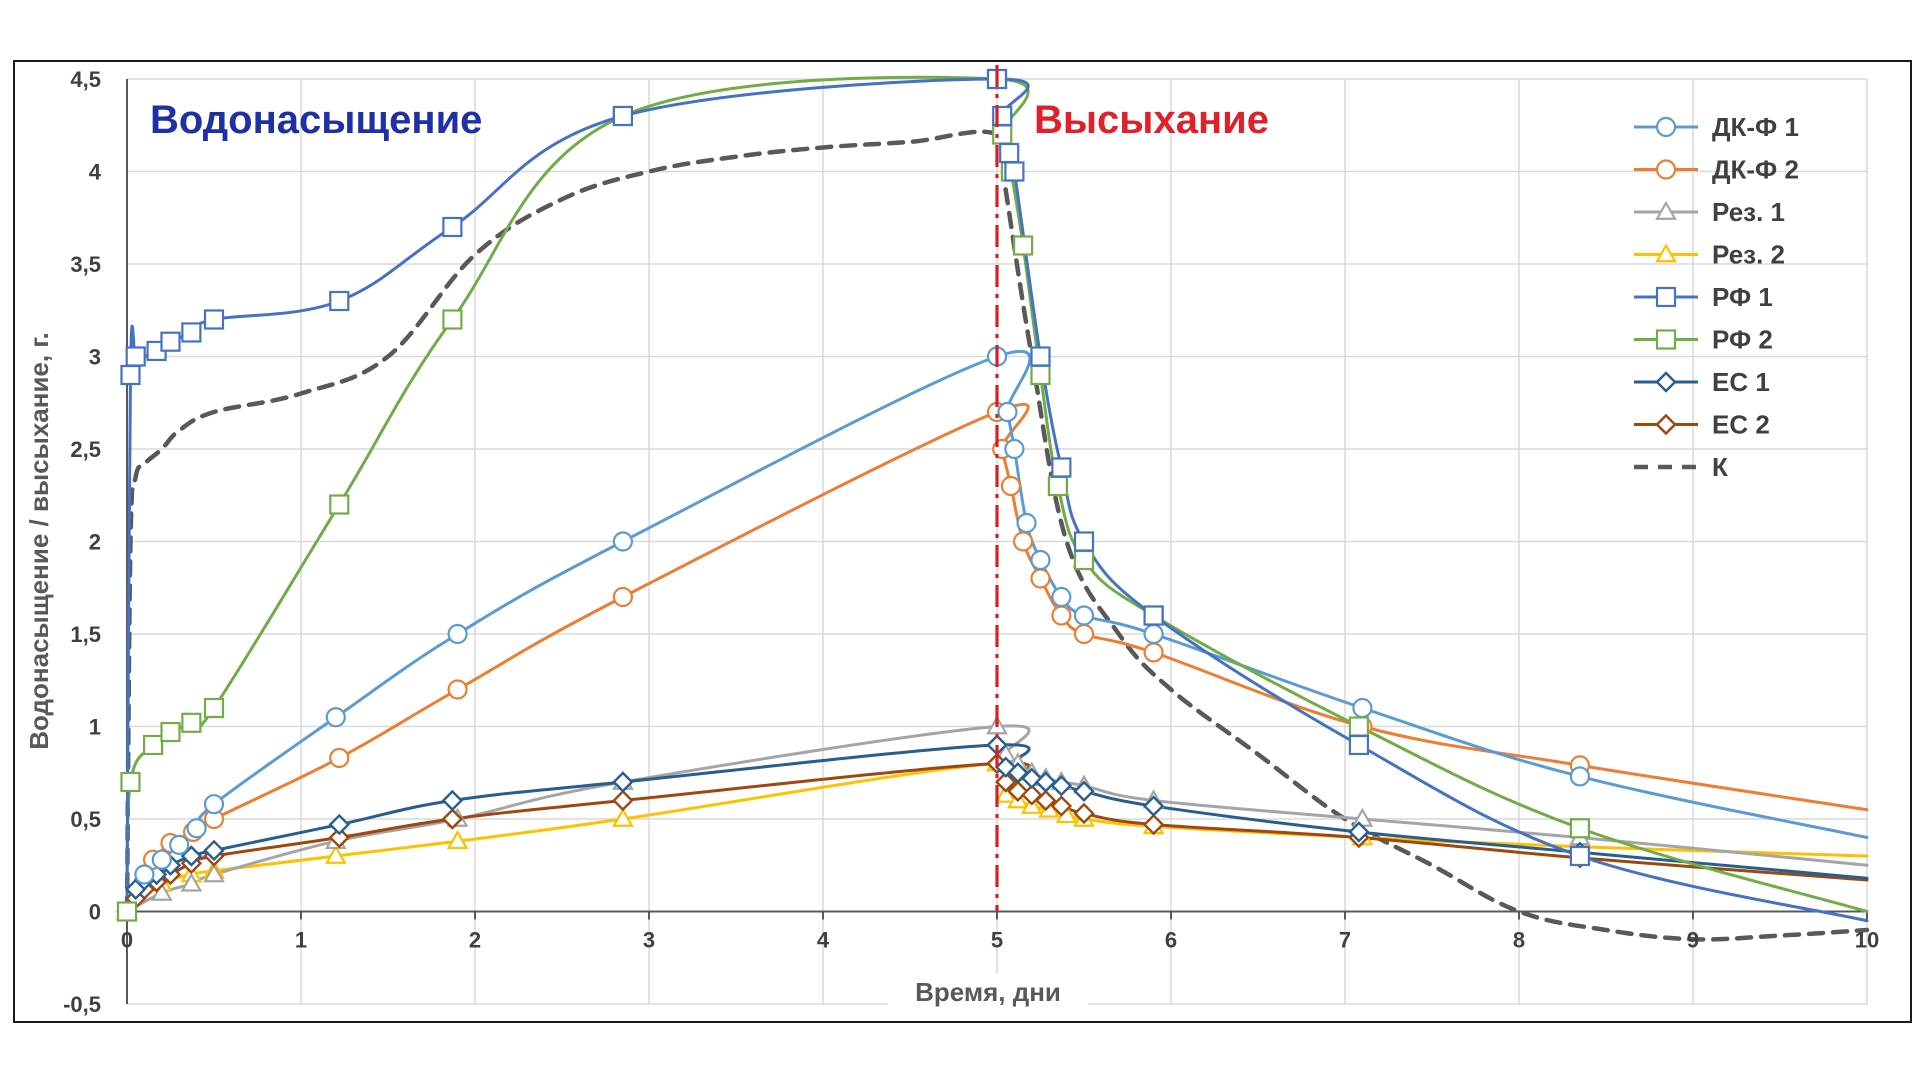 The image size is (1920, 1081). What do you see at coordinates (95, 357) in the screenshot?
I see `y-tick-label: 3` at bounding box center [95, 357].